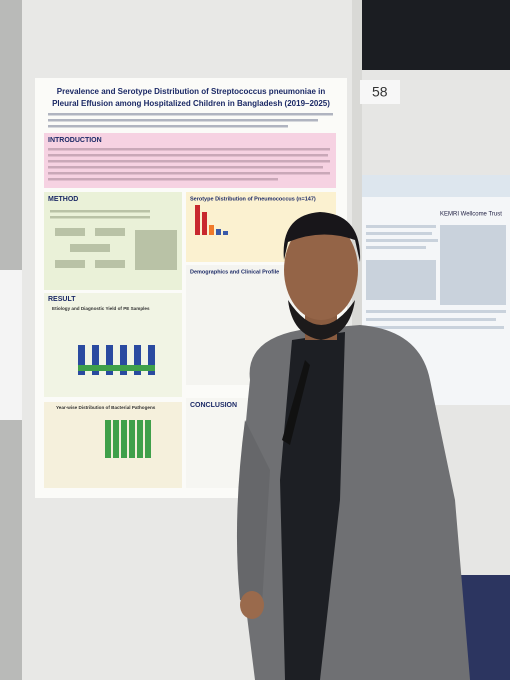 Image resolution: width=510 pixels, height=680 pixels. What do you see at coordinates (471, 215) in the screenshot?
I see `side-poster-logo: KEMRI Wellcome Trust` at bounding box center [471, 215].